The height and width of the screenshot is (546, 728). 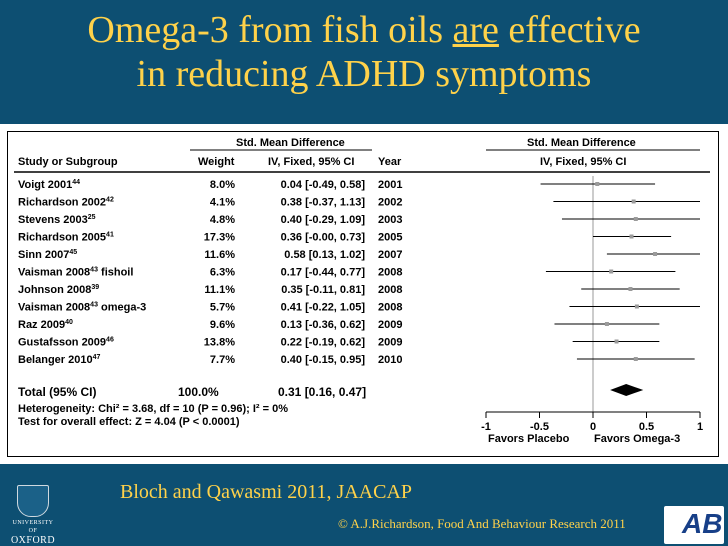 What do you see at coordinates (57, 392) in the screenshot?
I see `total-label: Total (95% CI)` at bounding box center [57, 392].